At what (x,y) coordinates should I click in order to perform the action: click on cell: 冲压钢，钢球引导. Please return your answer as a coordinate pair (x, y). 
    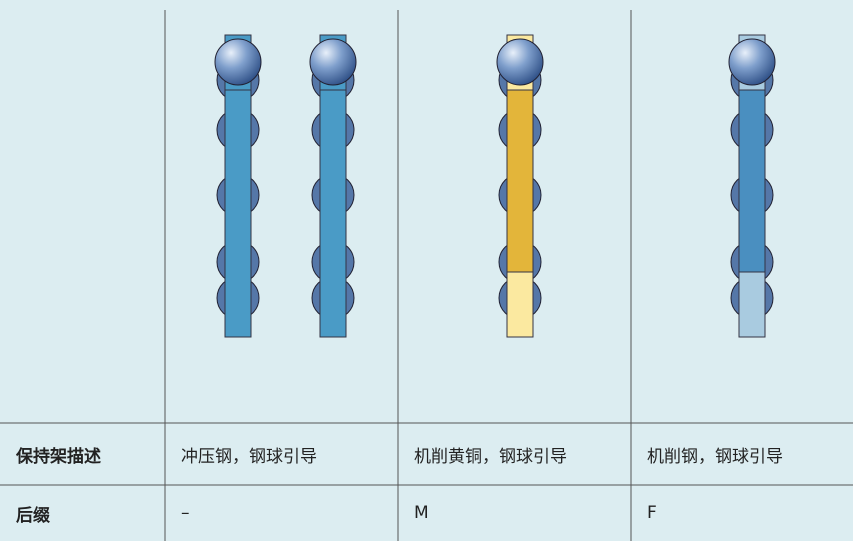
    Looking at the image, I should click on (249, 456).